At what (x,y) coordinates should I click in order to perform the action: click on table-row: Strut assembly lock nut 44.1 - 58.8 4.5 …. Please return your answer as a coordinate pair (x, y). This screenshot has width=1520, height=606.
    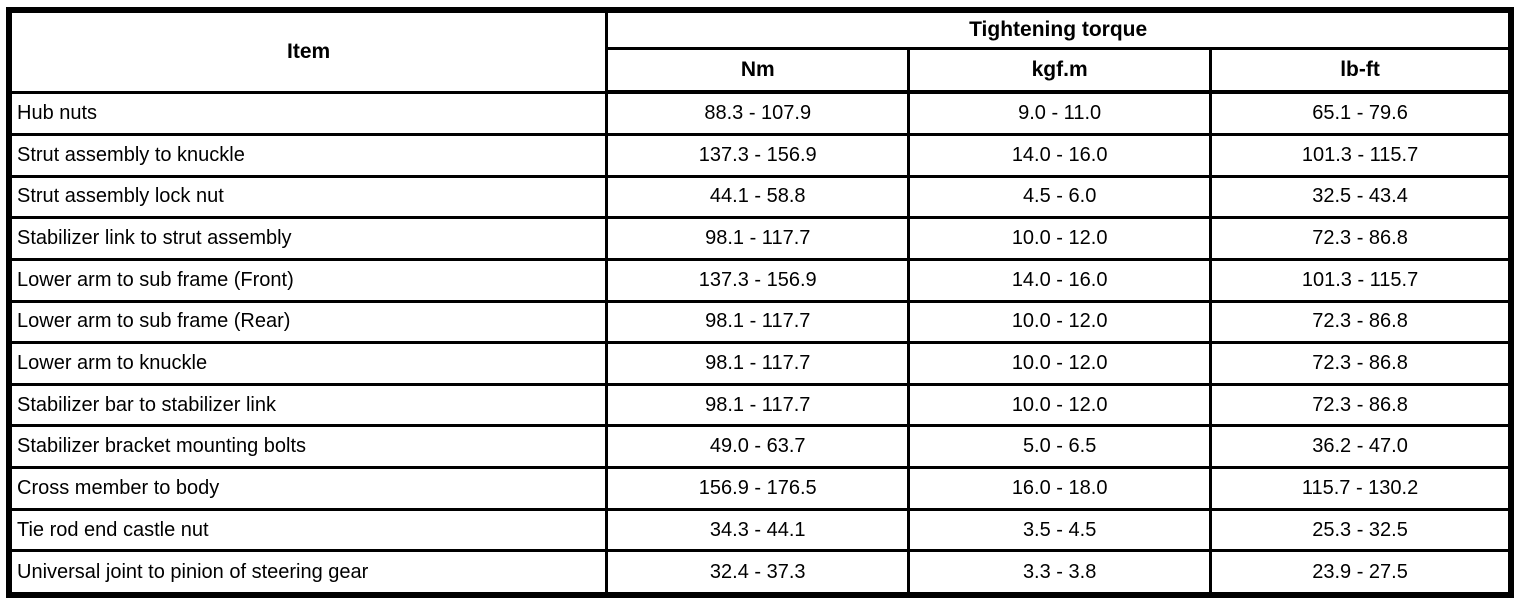
    Looking at the image, I should click on (760, 197).